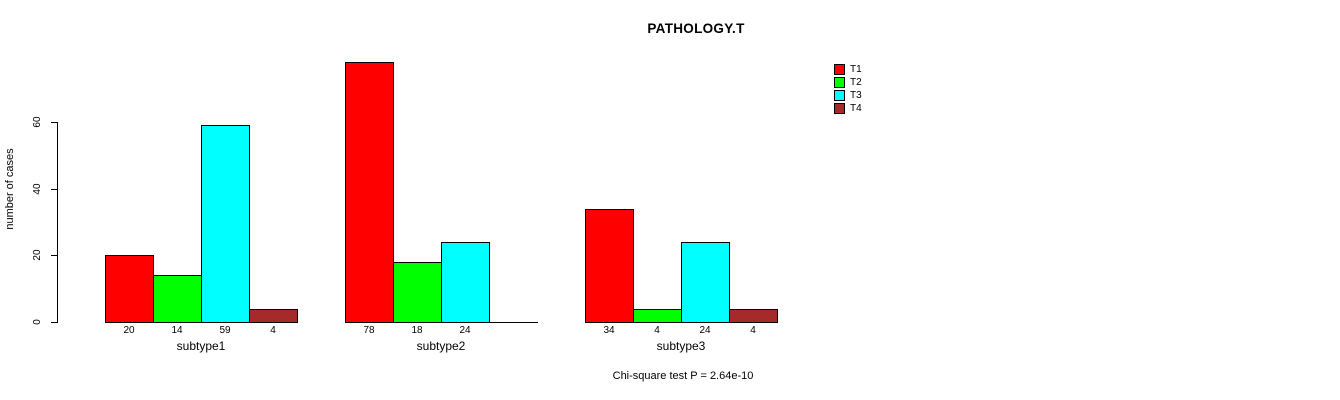  I want to click on bar-t2-subtype3, so click(657, 316).